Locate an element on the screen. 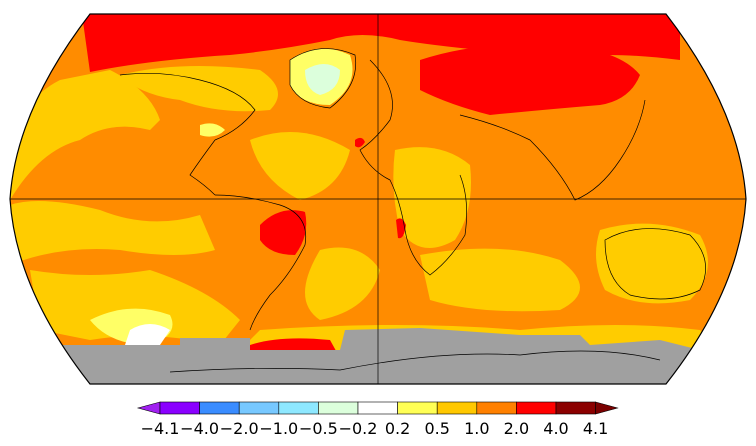 This screenshot has height=446, width=756. legend-tick-label: 4.1 is located at coordinates (595, 428).